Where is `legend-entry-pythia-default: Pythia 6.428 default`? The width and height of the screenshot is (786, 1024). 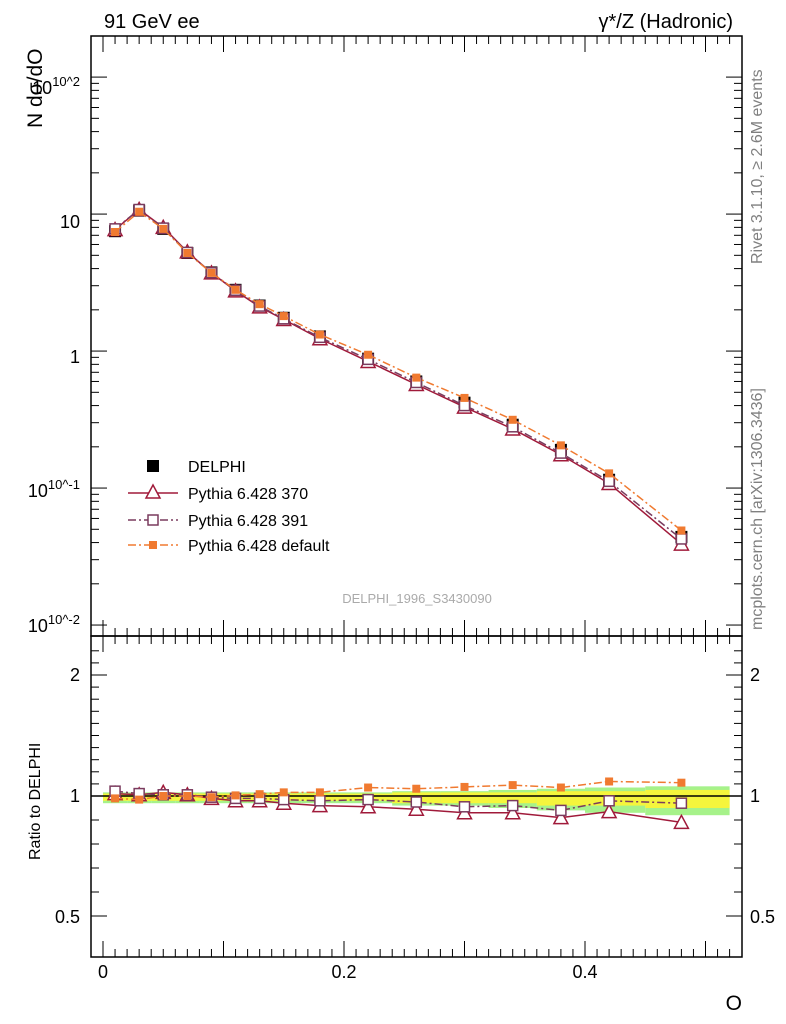 legend-entry-pythia-default: Pythia 6.428 default is located at coordinates (229, 546).